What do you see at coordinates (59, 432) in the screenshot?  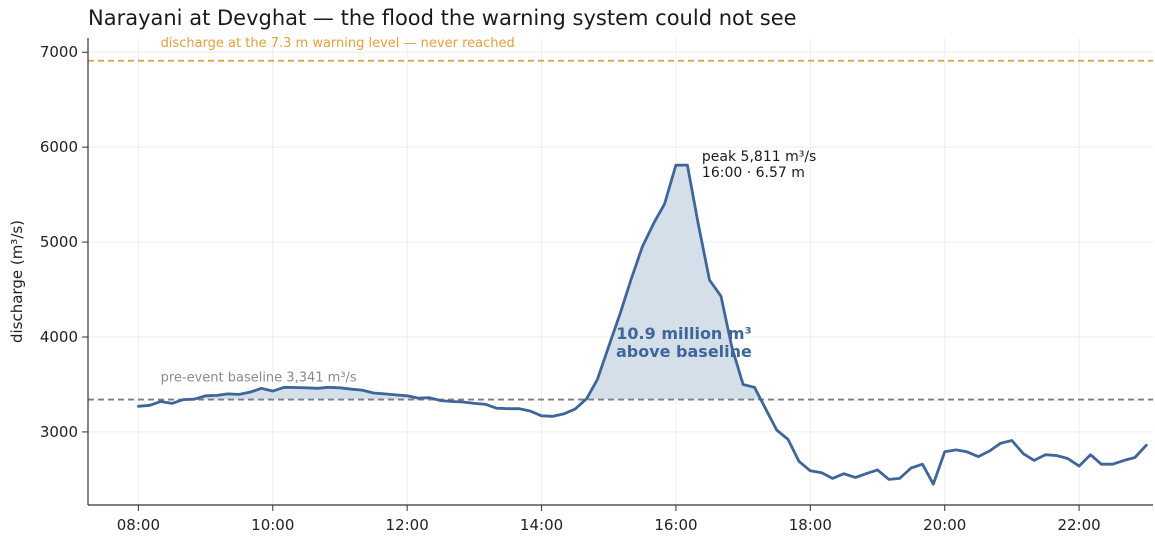 I see `y-tick-label: 3000` at bounding box center [59, 432].